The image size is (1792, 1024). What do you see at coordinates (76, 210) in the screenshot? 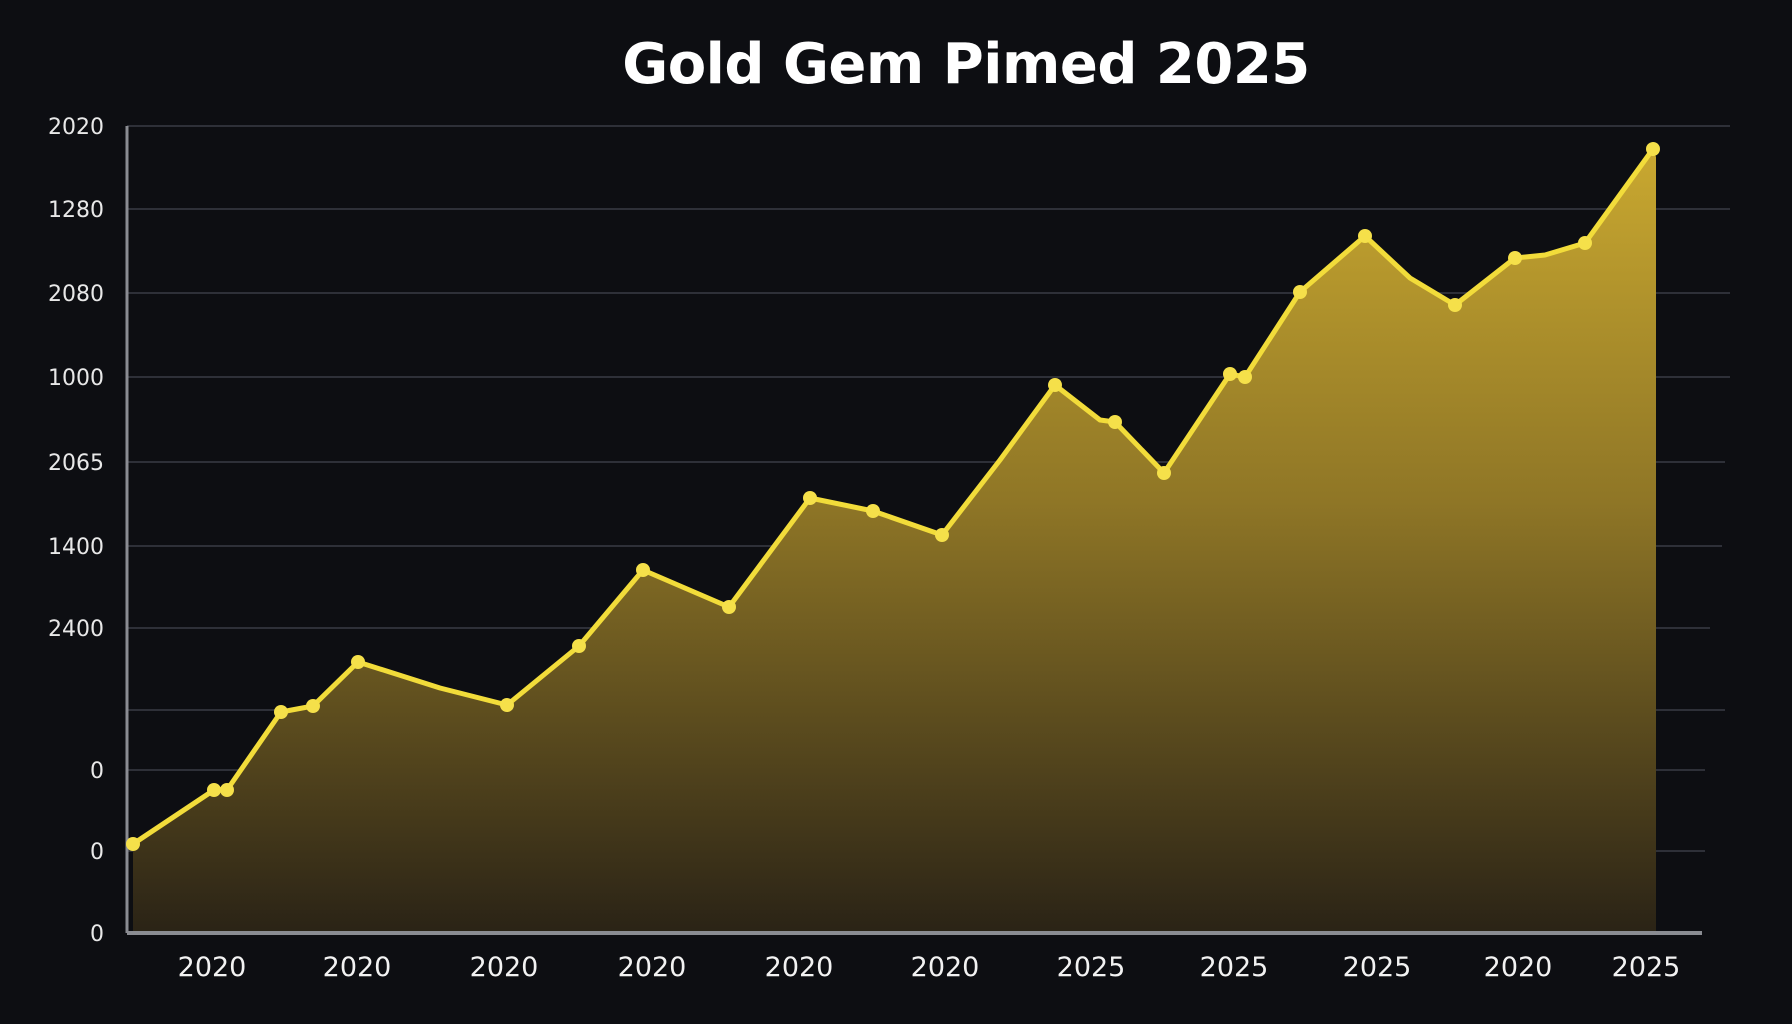
I see `y-tick-label: 1280` at bounding box center [76, 210].